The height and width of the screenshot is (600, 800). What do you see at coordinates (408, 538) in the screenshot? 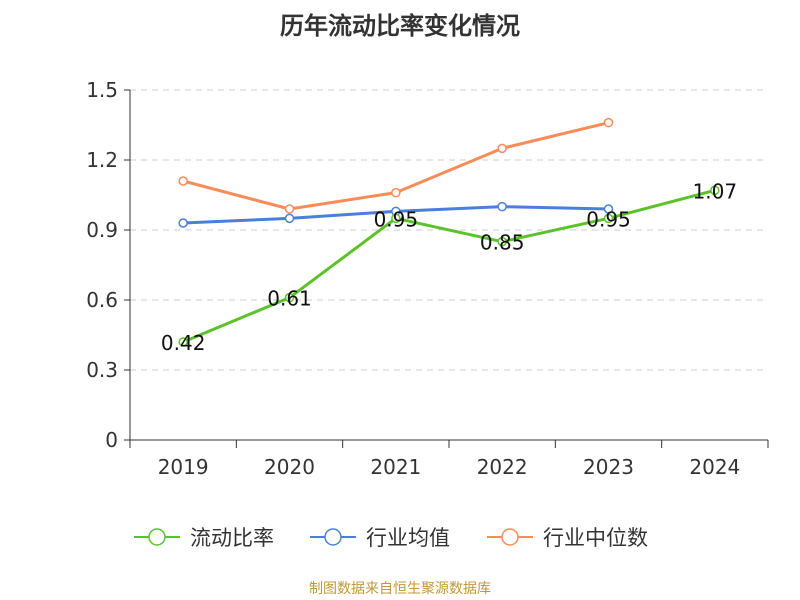
I see `legend-label: 行业均值` at bounding box center [408, 538].